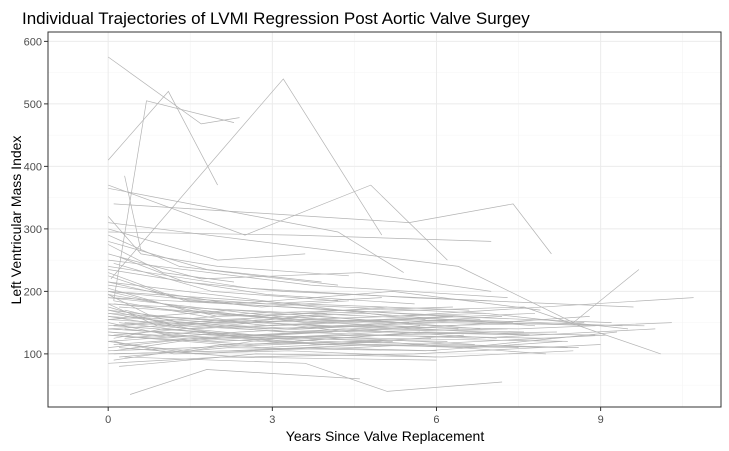 The image size is (729, 451). What do you see at coordinates (436, 420) in the screenshot?
I see `x-tick-label: 6` at bounding box center [436, 420].